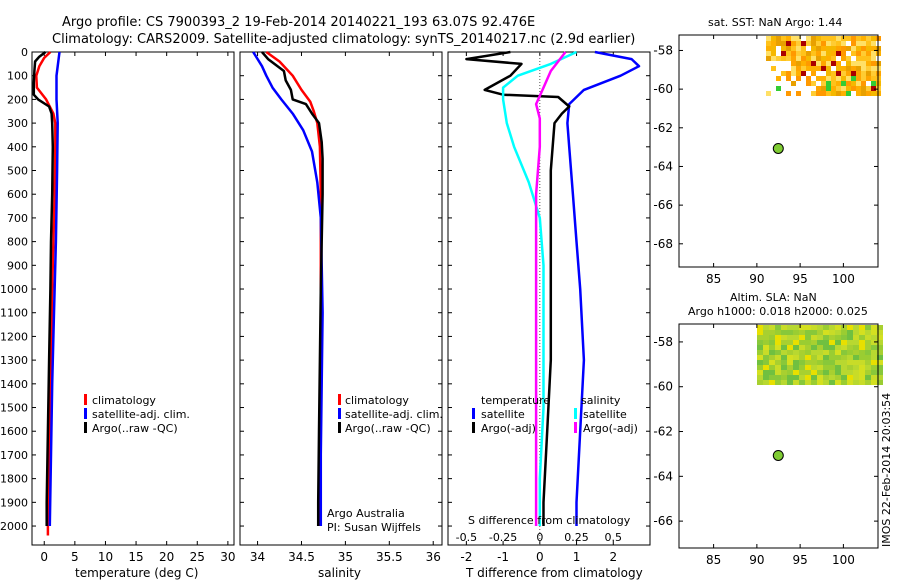 The image size is (900, 580). Describe the element at coordinates (473, 413) in the screenshot. I see `legend-swatch-t-satellite` at that location.